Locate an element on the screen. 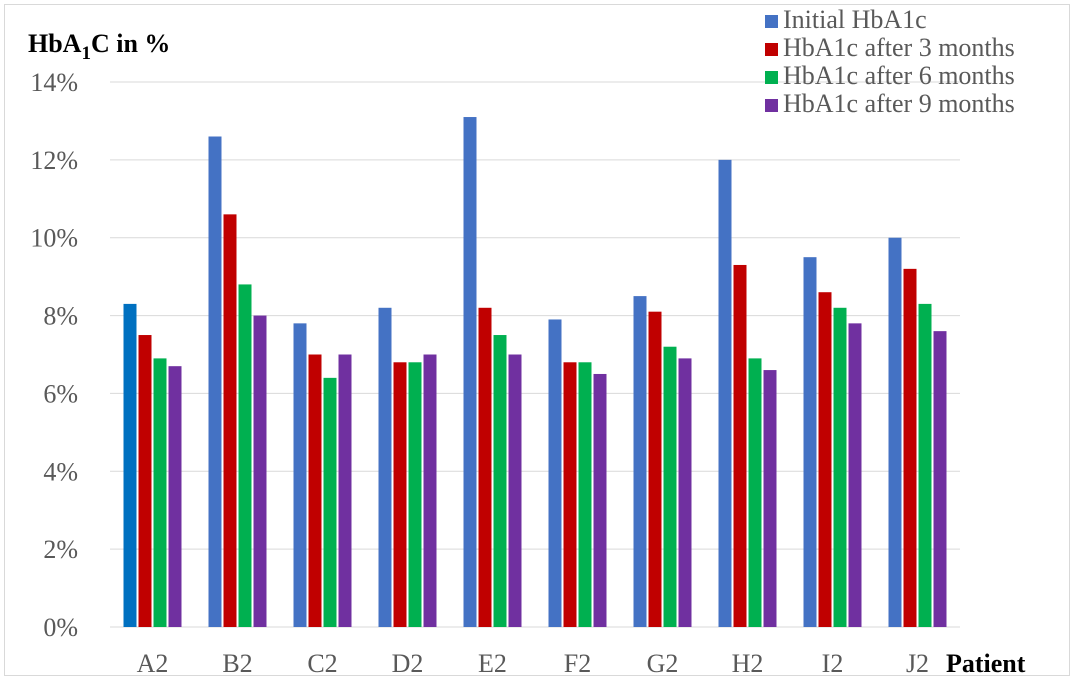  y-tick-label: 10% is located at coordinates (54, 238).